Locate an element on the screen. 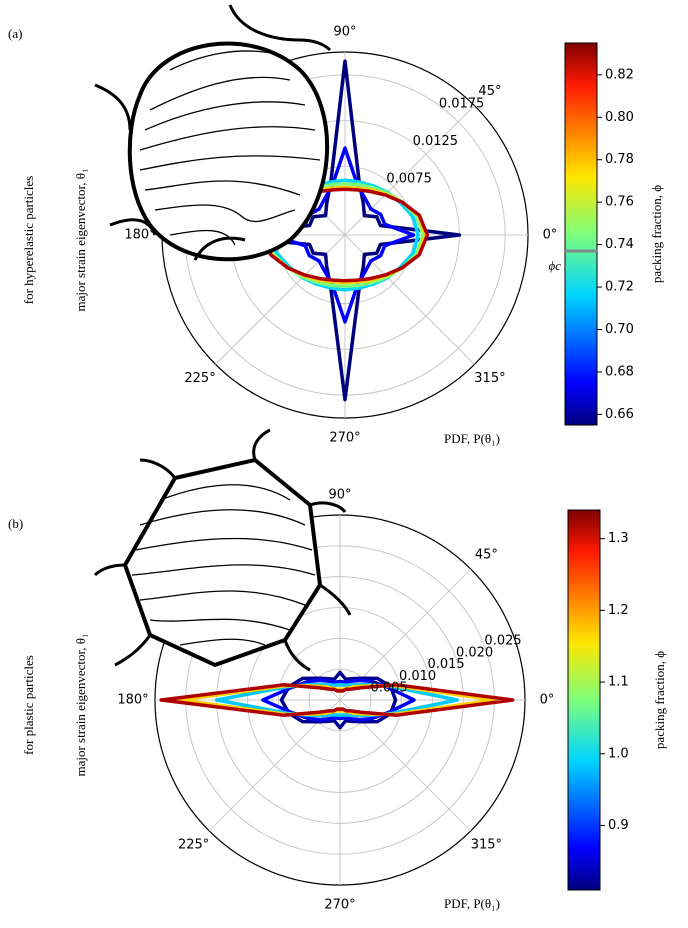 The height and width of the screenshot is (928, 688). inset-plastic is located at coordinates (222, 550).